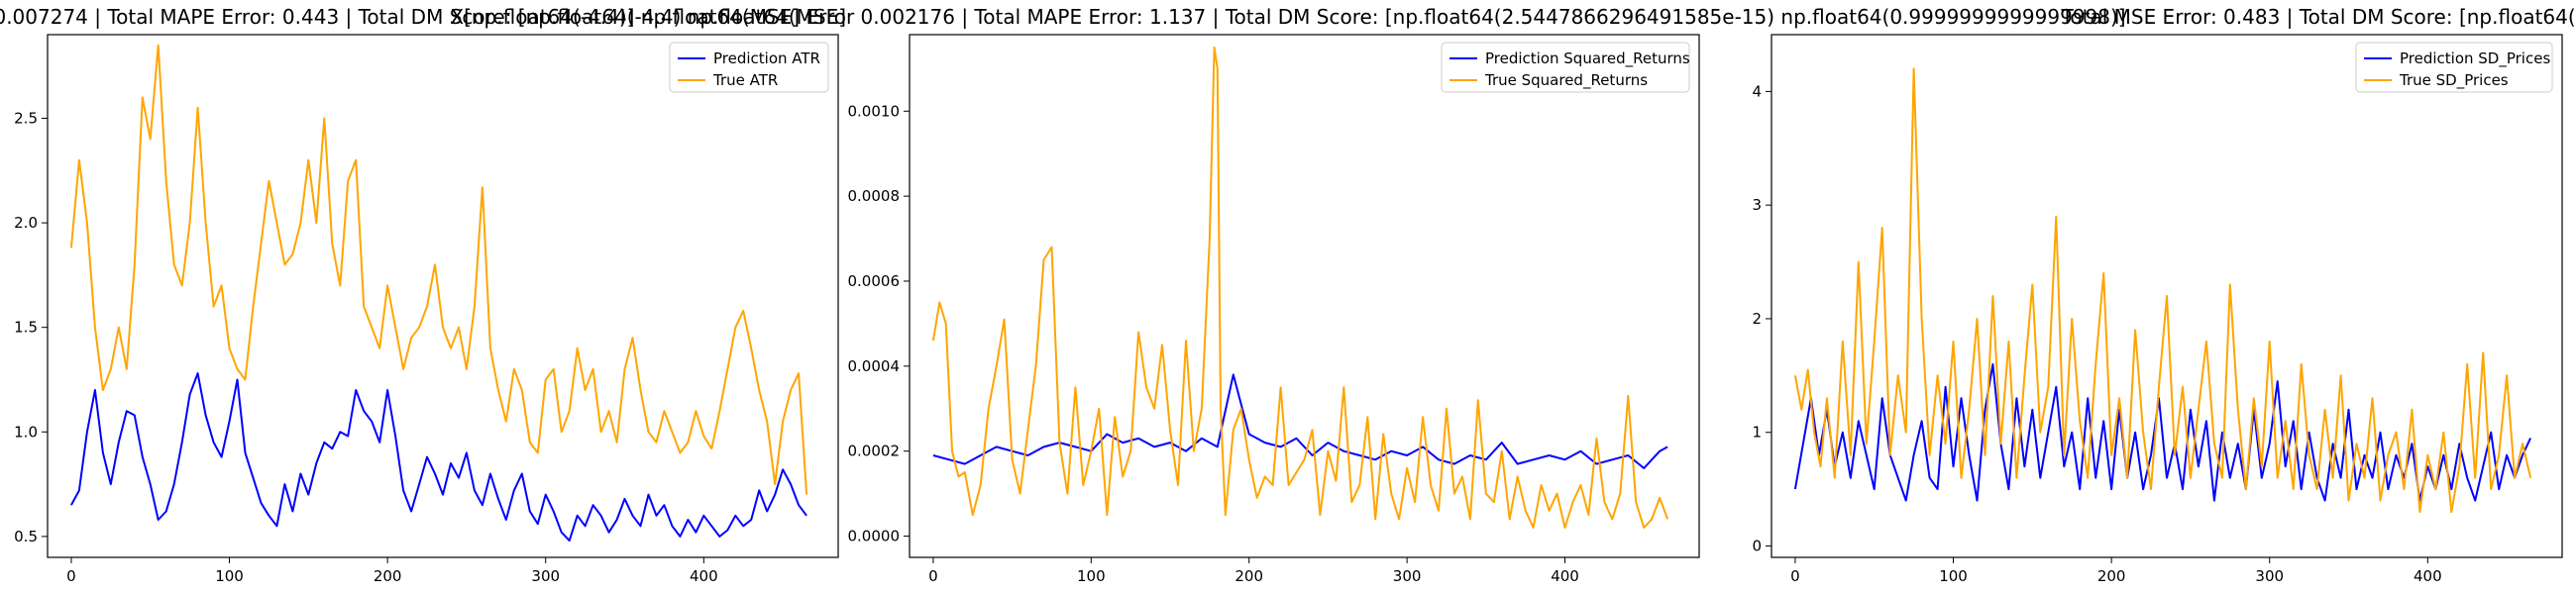  Describe the element at coordinates (875, 451) in the screenshot. I see `y-tick-label: 0.0002` at that location.